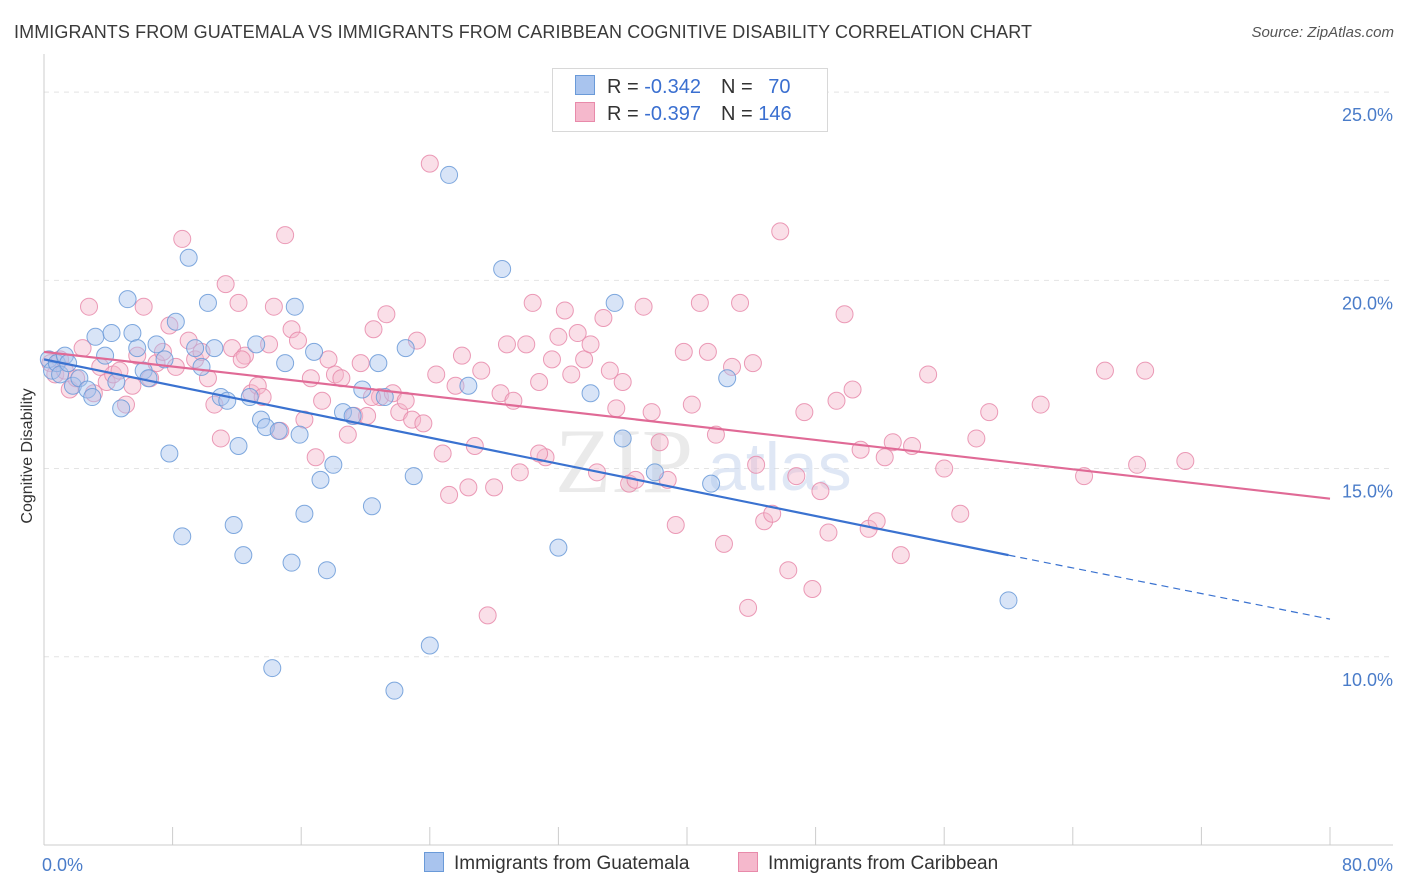 The width and height of the screenshot is (1406, 892). What do you see at coordinates (1367, 680) in the screenshot?
I see `y-tick-label-10: 10.0%` at bounding box center [1367, 680].